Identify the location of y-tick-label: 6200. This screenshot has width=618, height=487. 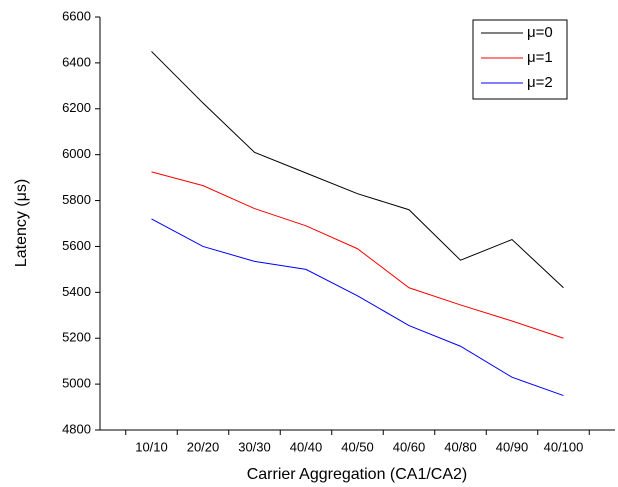
(76, 107).